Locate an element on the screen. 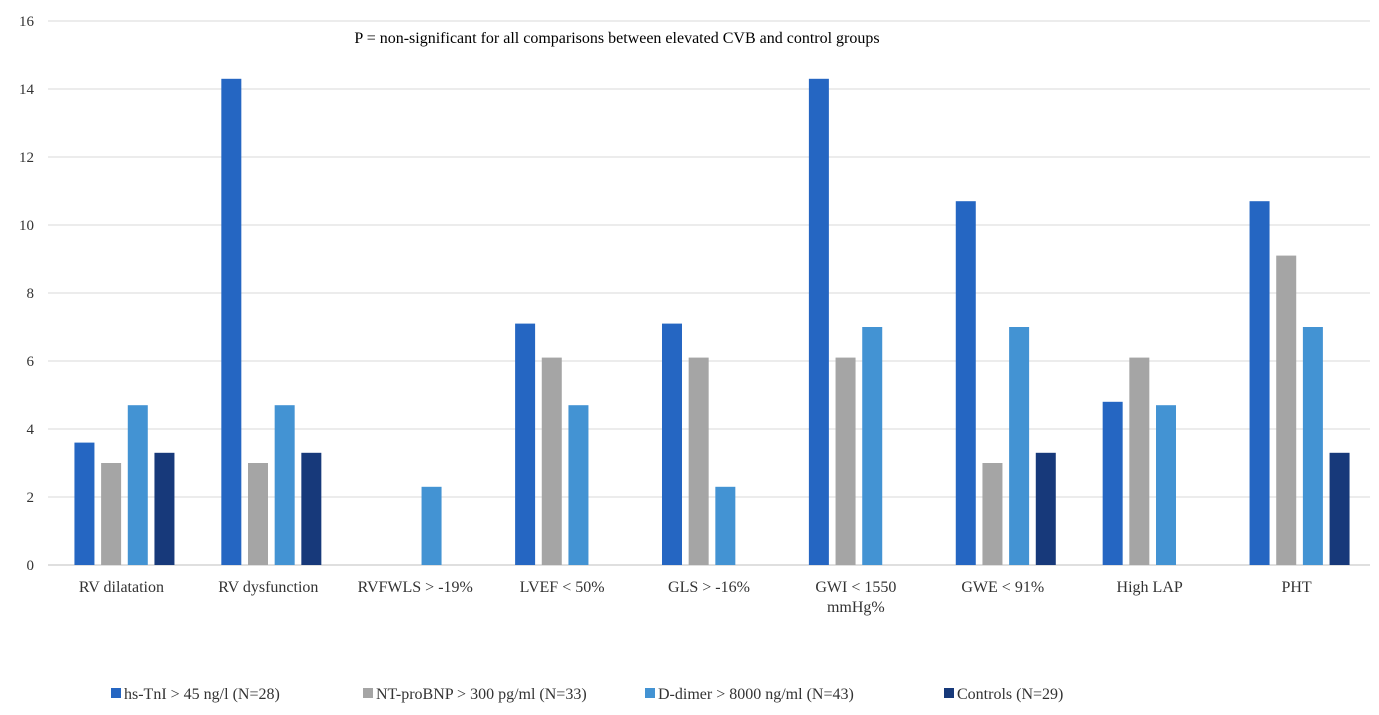  category-label-line: RVFWLS > -19% is located at coordinates (415, 587).